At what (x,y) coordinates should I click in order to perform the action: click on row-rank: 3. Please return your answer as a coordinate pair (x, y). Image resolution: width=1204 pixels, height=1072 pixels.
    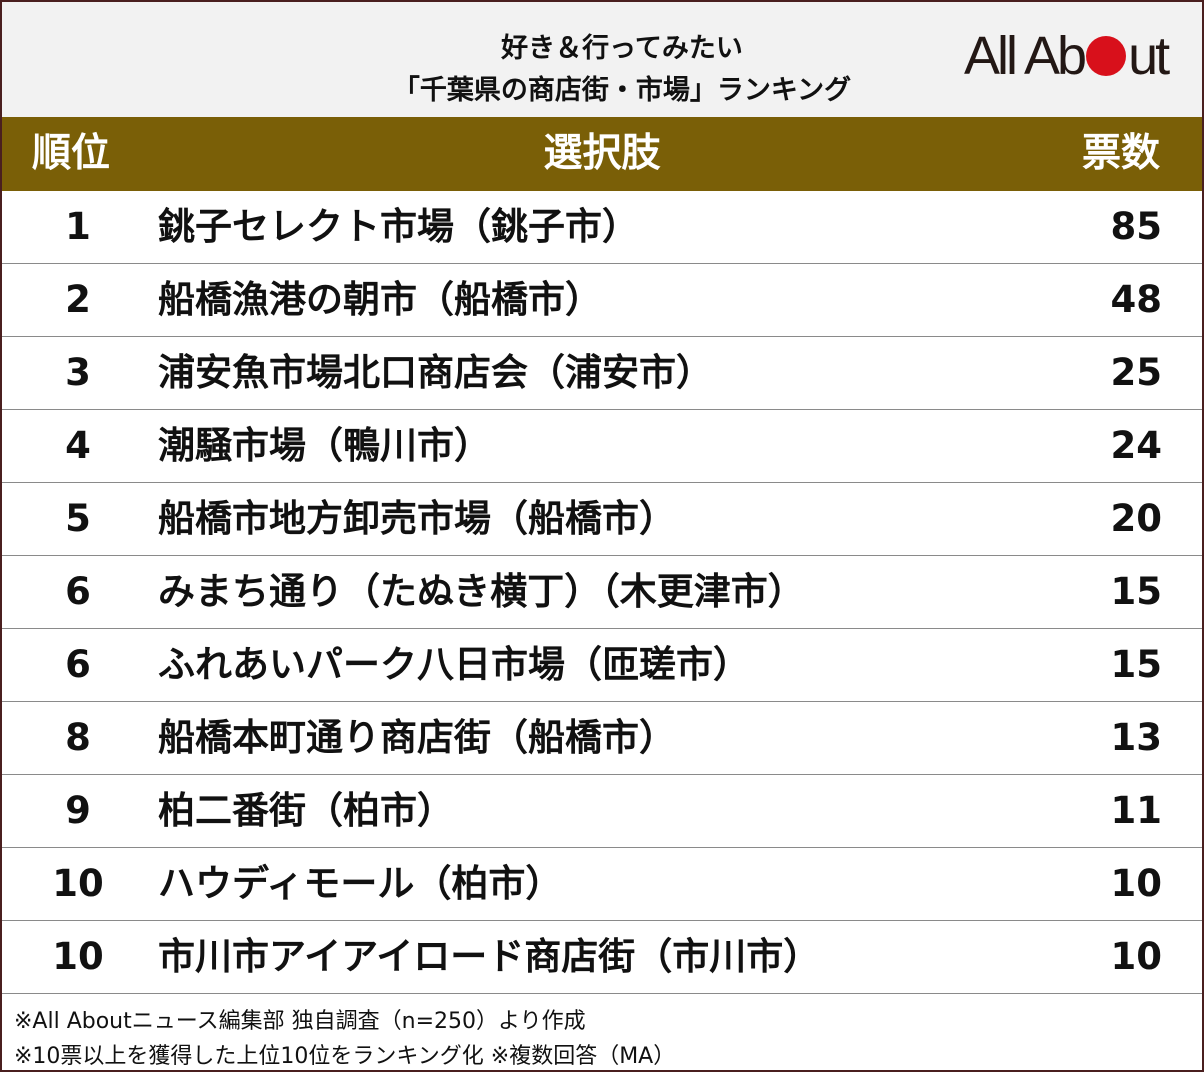
    Looking at the image, I should click on (78, 372).